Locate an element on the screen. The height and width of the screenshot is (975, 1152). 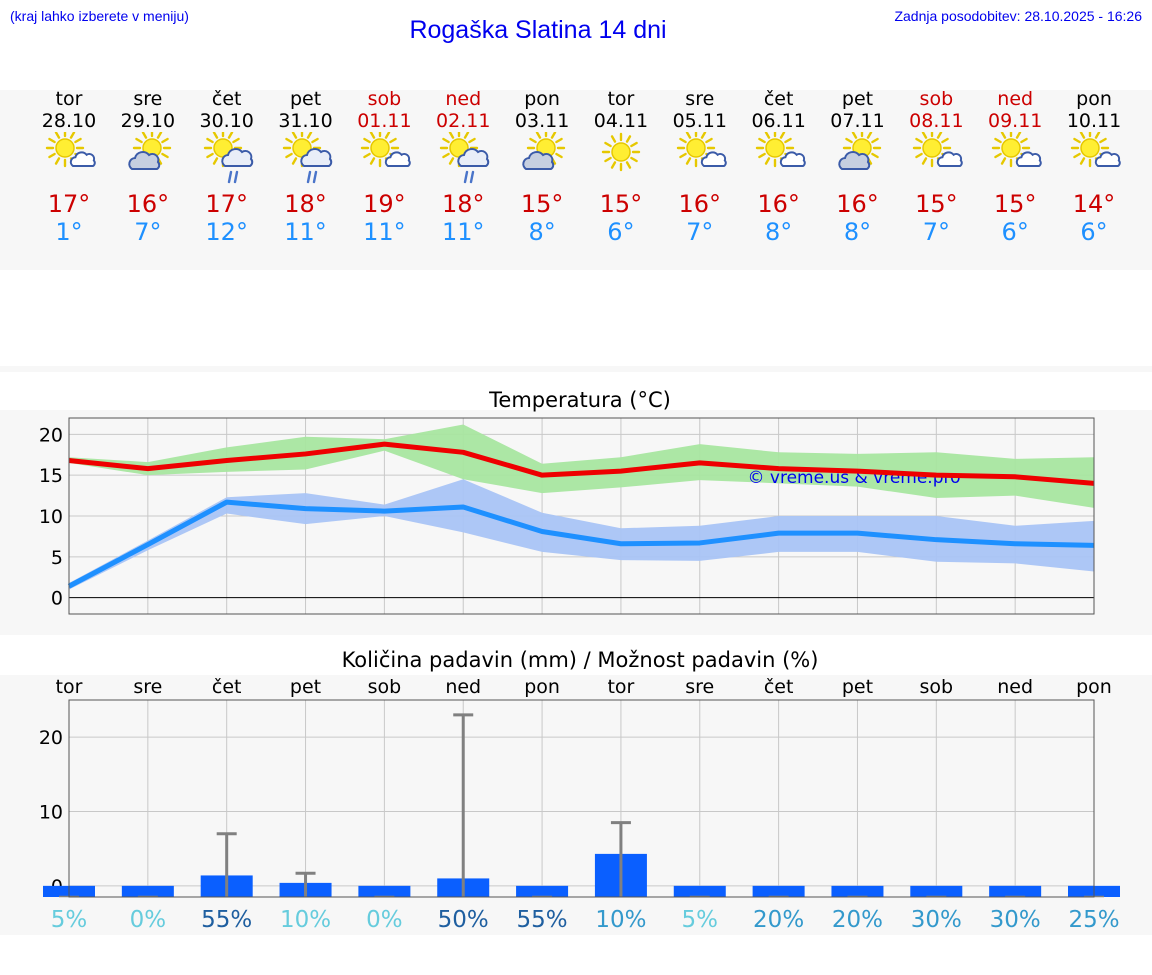
y-tick-label: 10 is located at coordinates (51, 813).